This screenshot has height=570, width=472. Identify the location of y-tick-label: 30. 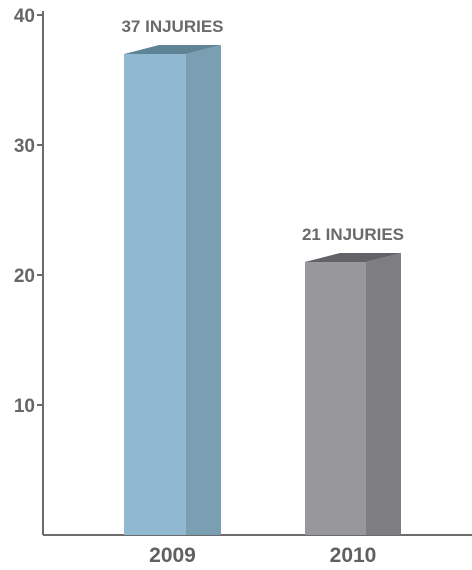
(24, 146).